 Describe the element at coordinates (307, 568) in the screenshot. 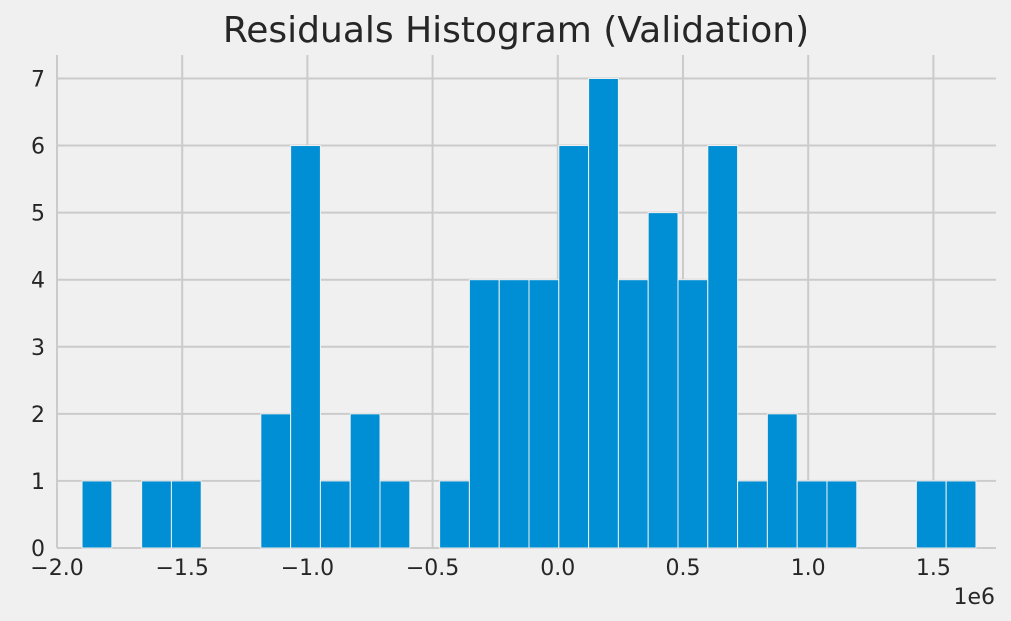

I see `x-tick-label: −1.0` at that location.